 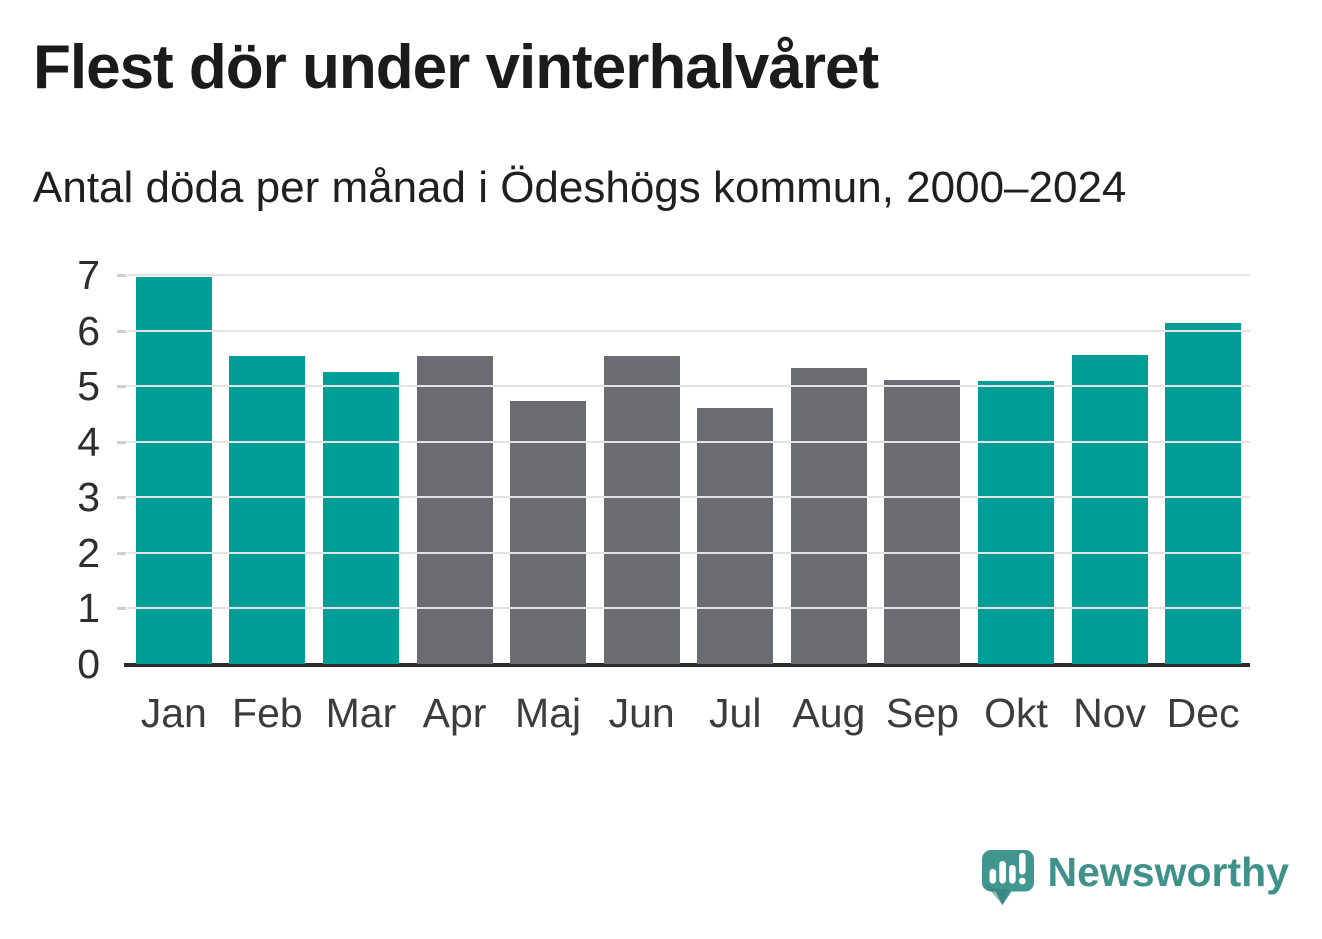 I want to click on y-tick-label-4: 4, so click(x=88, y=441).